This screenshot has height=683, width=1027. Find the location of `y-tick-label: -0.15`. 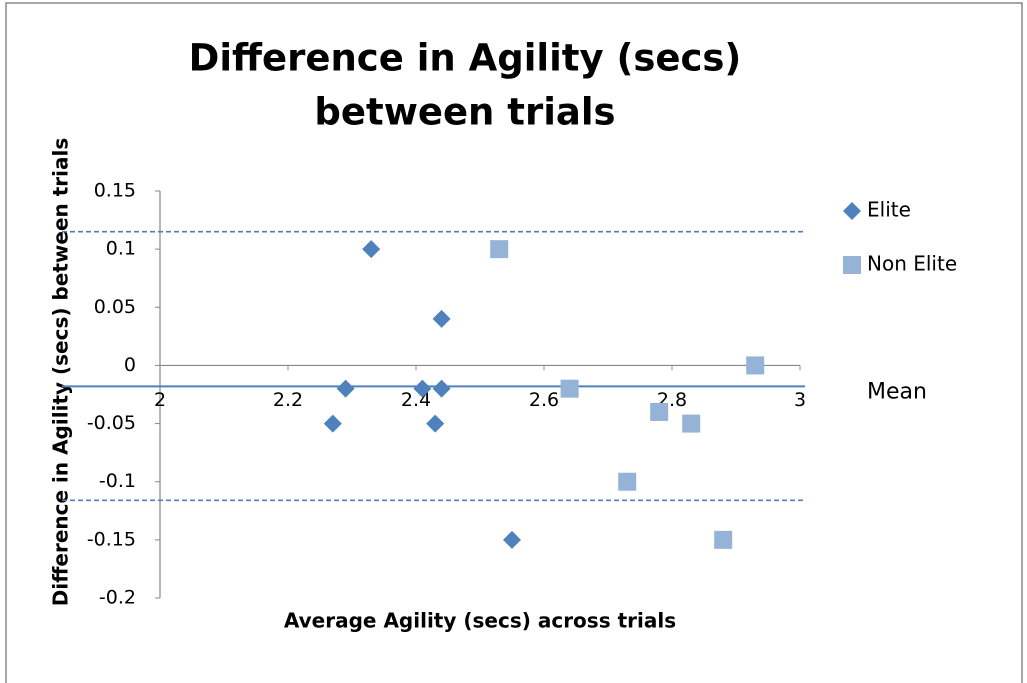

y-tick-label: -0.15 is located at coordinates (111, 539).